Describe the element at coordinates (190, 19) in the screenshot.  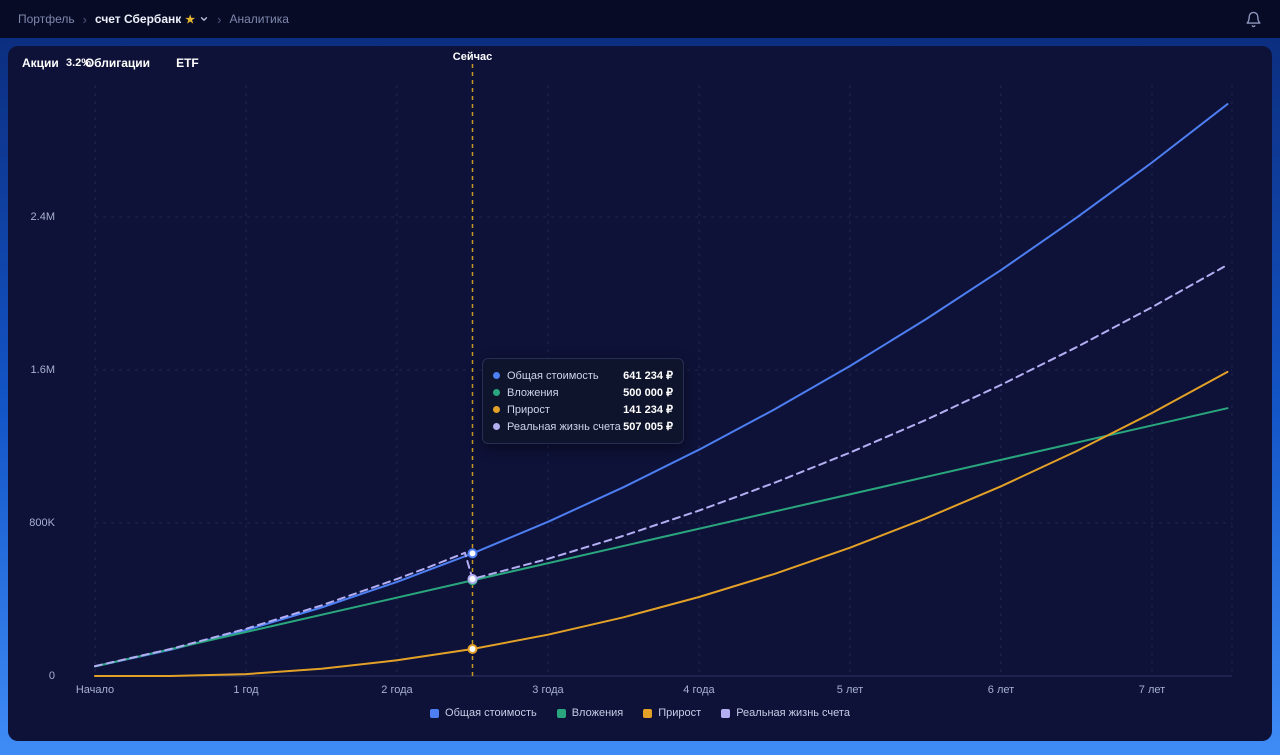
I see `star-icon: ★` at that location.